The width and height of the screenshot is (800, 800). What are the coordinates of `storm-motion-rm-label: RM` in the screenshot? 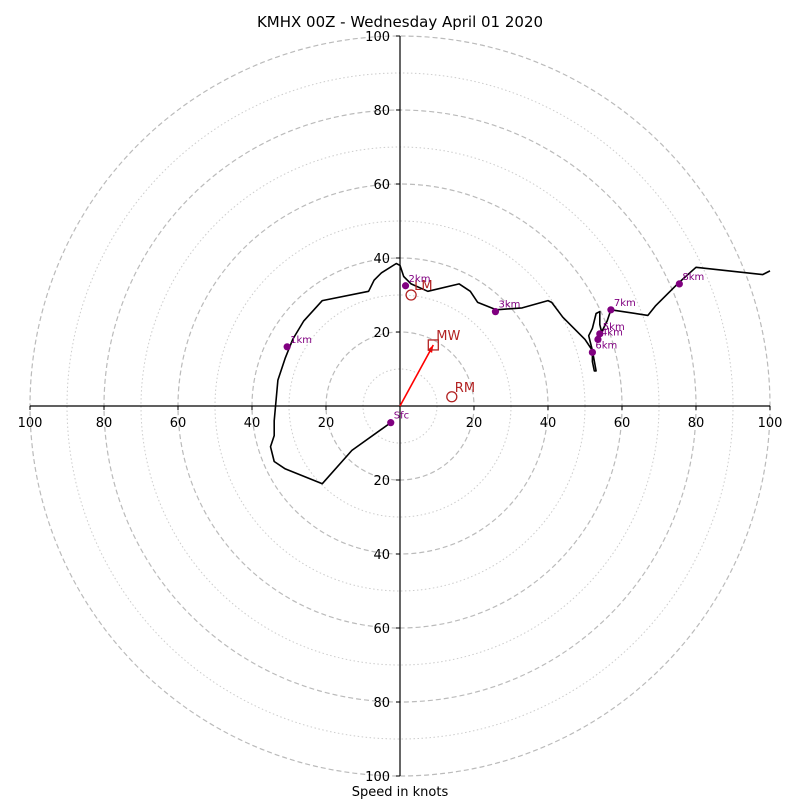 It's located at (465, 388).